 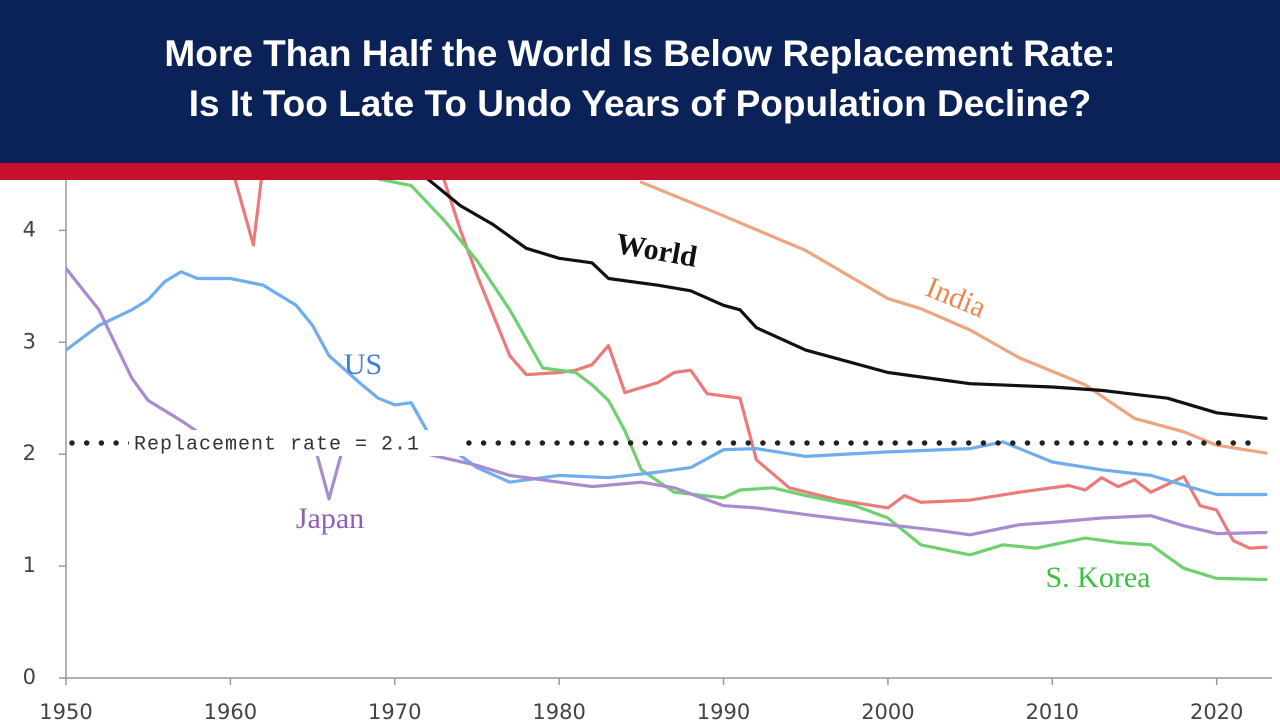 What do you see at coordinates (558, 710) in the screenshot?
I see `x-tick-label: 1980` at bounding box center [558, 710].